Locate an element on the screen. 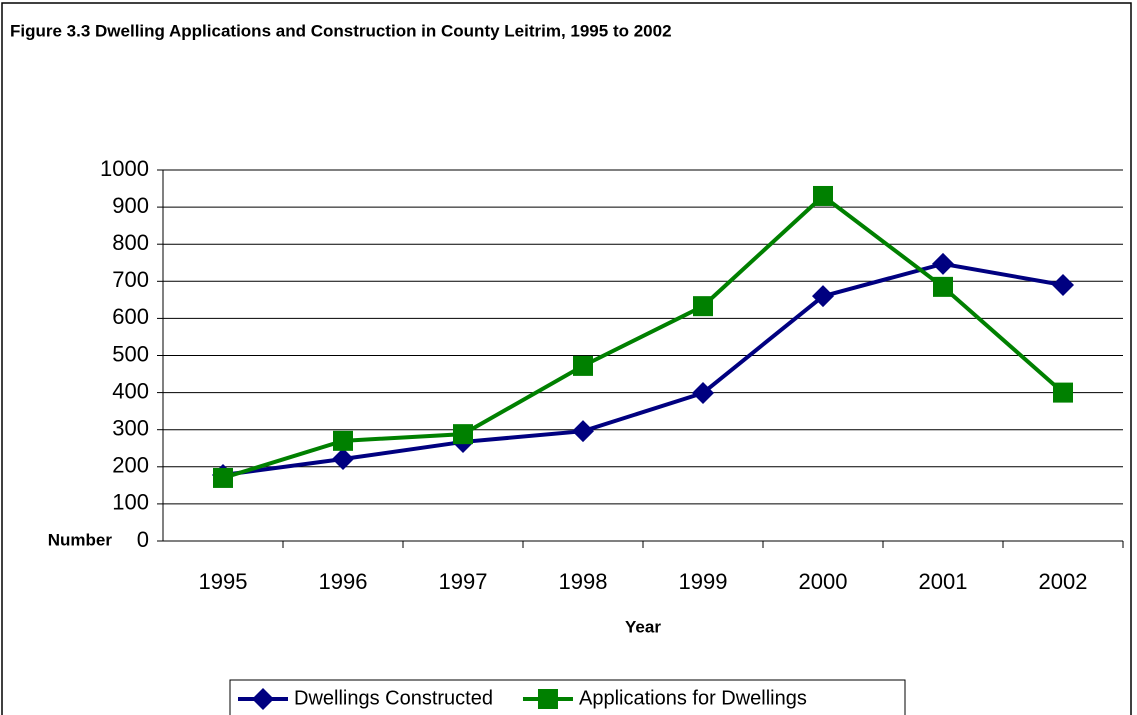 This screenshot has height=715, width=1137. y-tick-label: 100 is located at coordinates (130, 502).